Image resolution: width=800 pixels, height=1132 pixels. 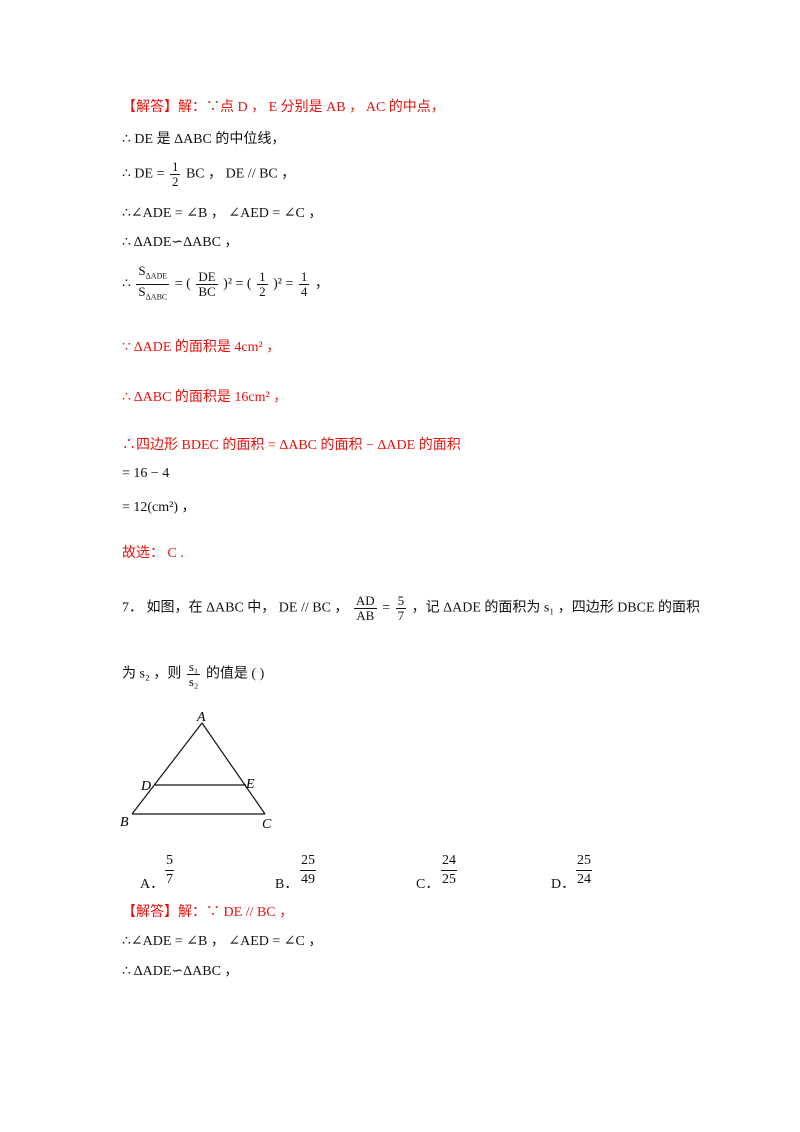 I want to click on eq-lhs: ∴ DE =, so click(x=143, y=174).